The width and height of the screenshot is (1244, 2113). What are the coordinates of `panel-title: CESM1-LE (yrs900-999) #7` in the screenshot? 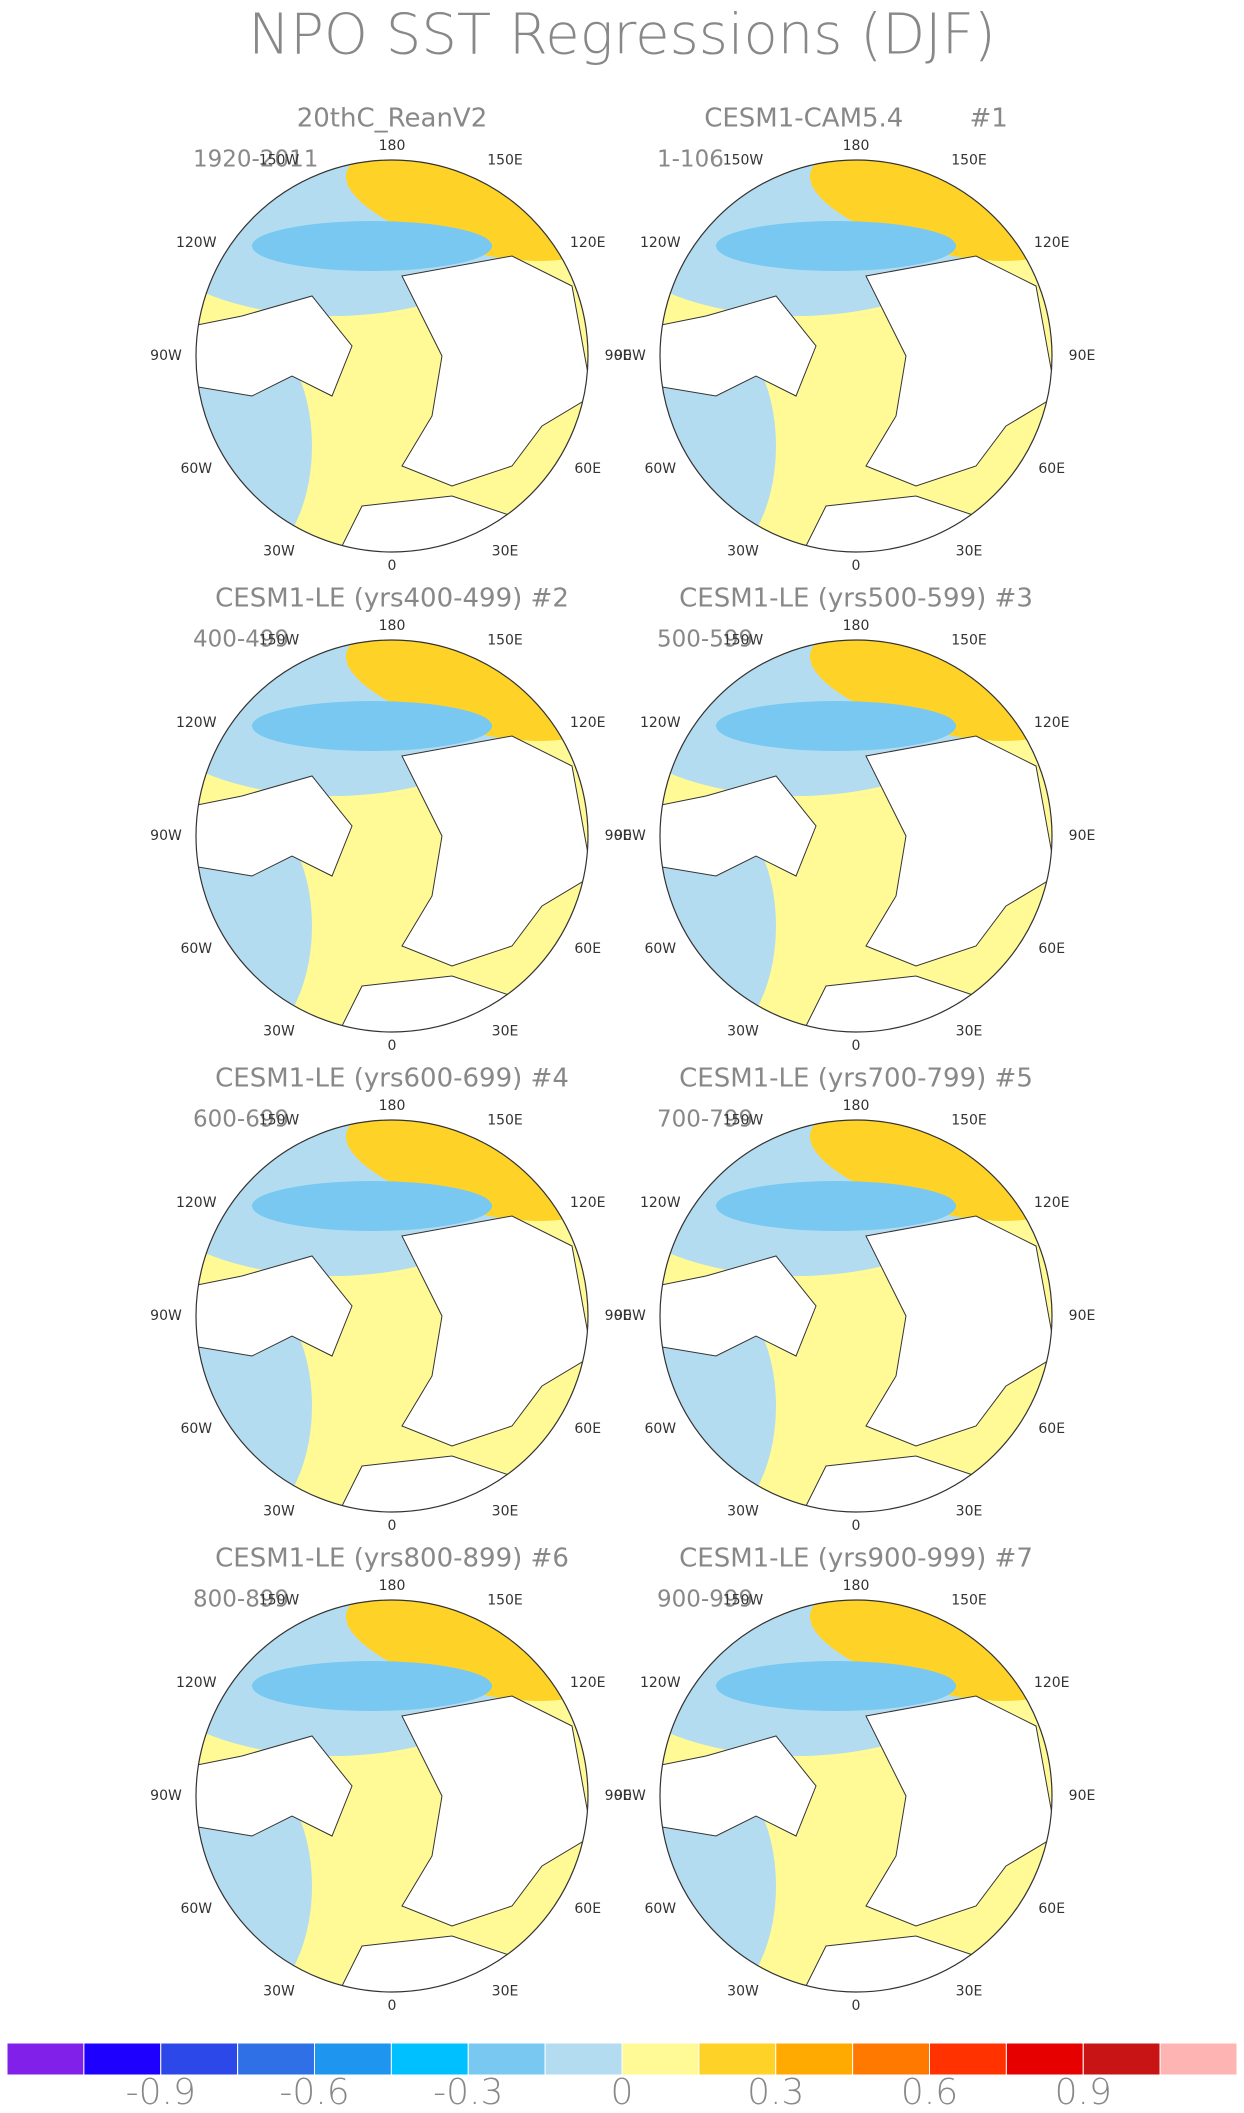 It's located at (856, 1559).